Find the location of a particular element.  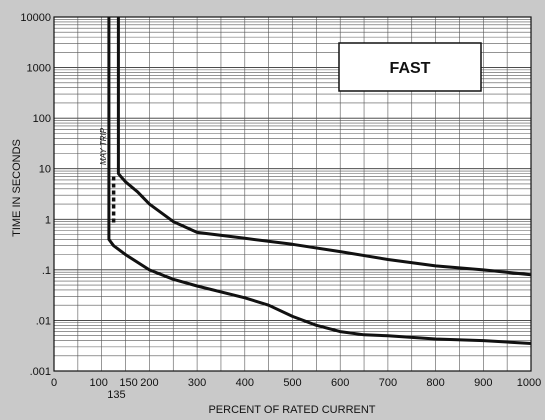

y-tick-label: 10 is located at coordinates (45, 170).